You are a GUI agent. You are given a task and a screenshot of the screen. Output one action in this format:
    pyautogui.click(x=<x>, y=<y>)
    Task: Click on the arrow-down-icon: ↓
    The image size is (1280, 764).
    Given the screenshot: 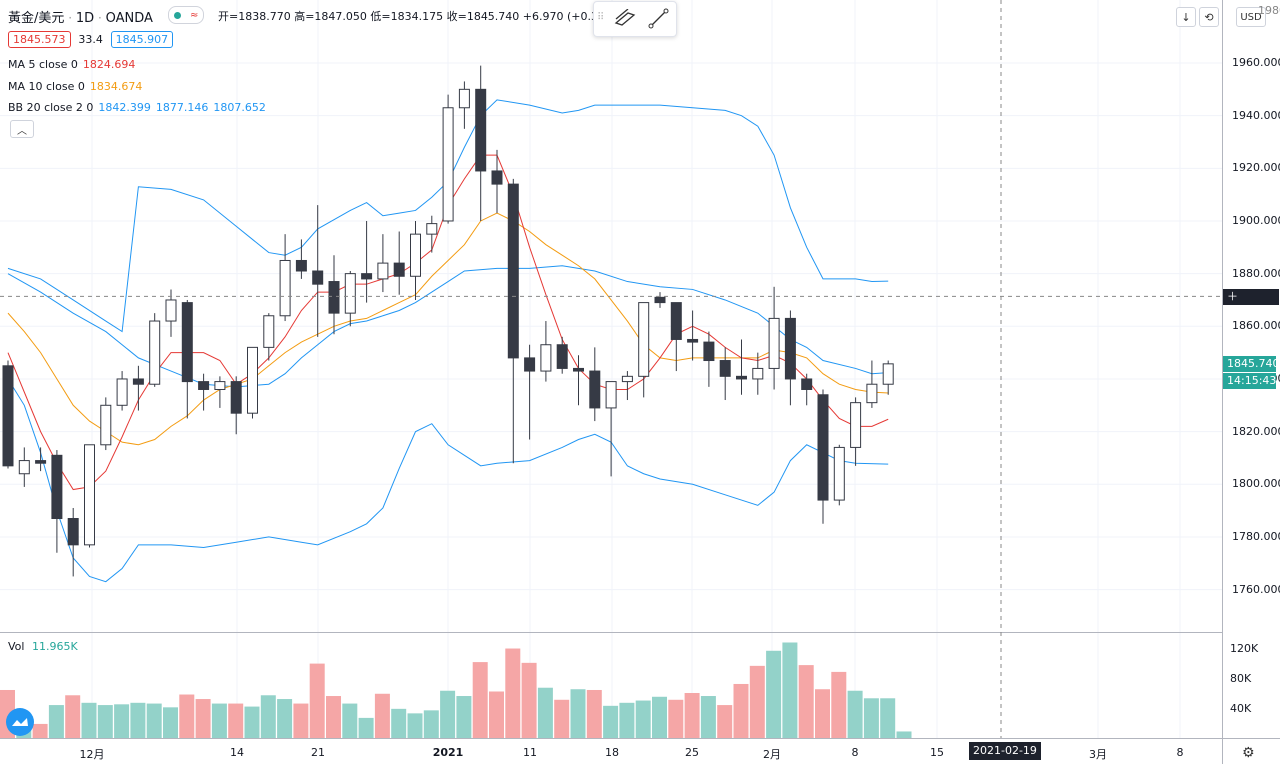 What is the action you would take?
    pyautogui.click(x=1186, y=17)
    